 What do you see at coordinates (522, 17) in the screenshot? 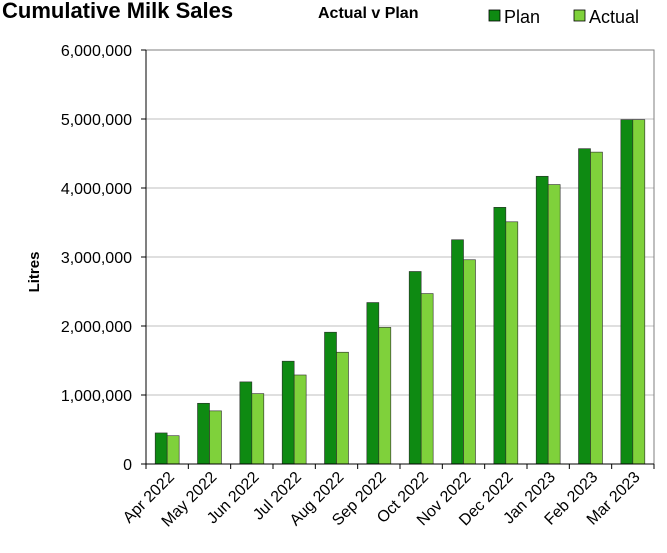
I see `legend-label-plan: Plan` at bounding box center [522, 17].